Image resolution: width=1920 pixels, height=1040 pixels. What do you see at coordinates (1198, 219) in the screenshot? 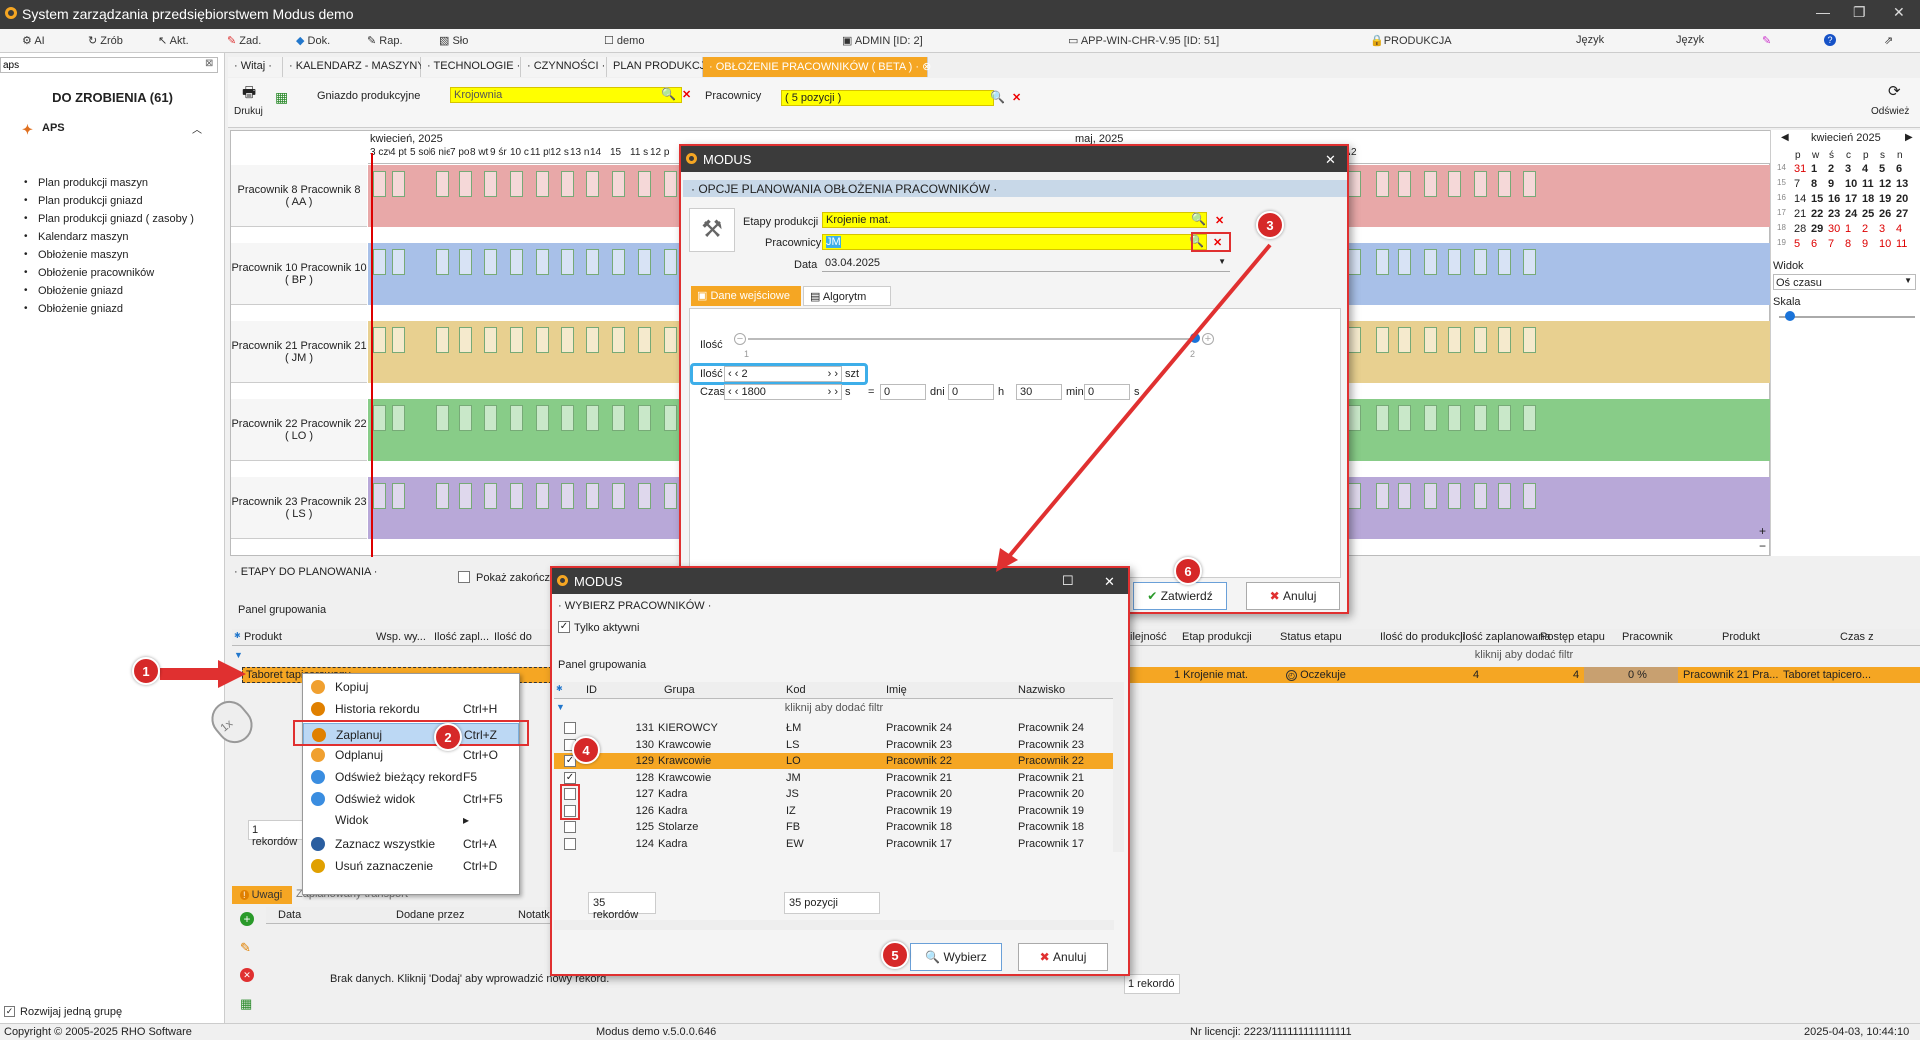
I see `lookup-icon: 🔍` at bounding box center [1198, 219].